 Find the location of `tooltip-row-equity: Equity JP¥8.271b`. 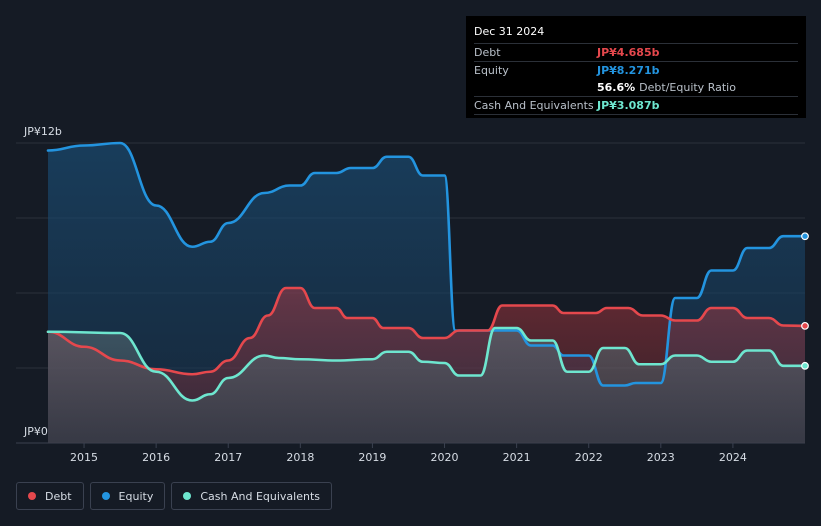

tooltip-row-equity: Equity JP¥8.271b is located at coordinates (636, 70).